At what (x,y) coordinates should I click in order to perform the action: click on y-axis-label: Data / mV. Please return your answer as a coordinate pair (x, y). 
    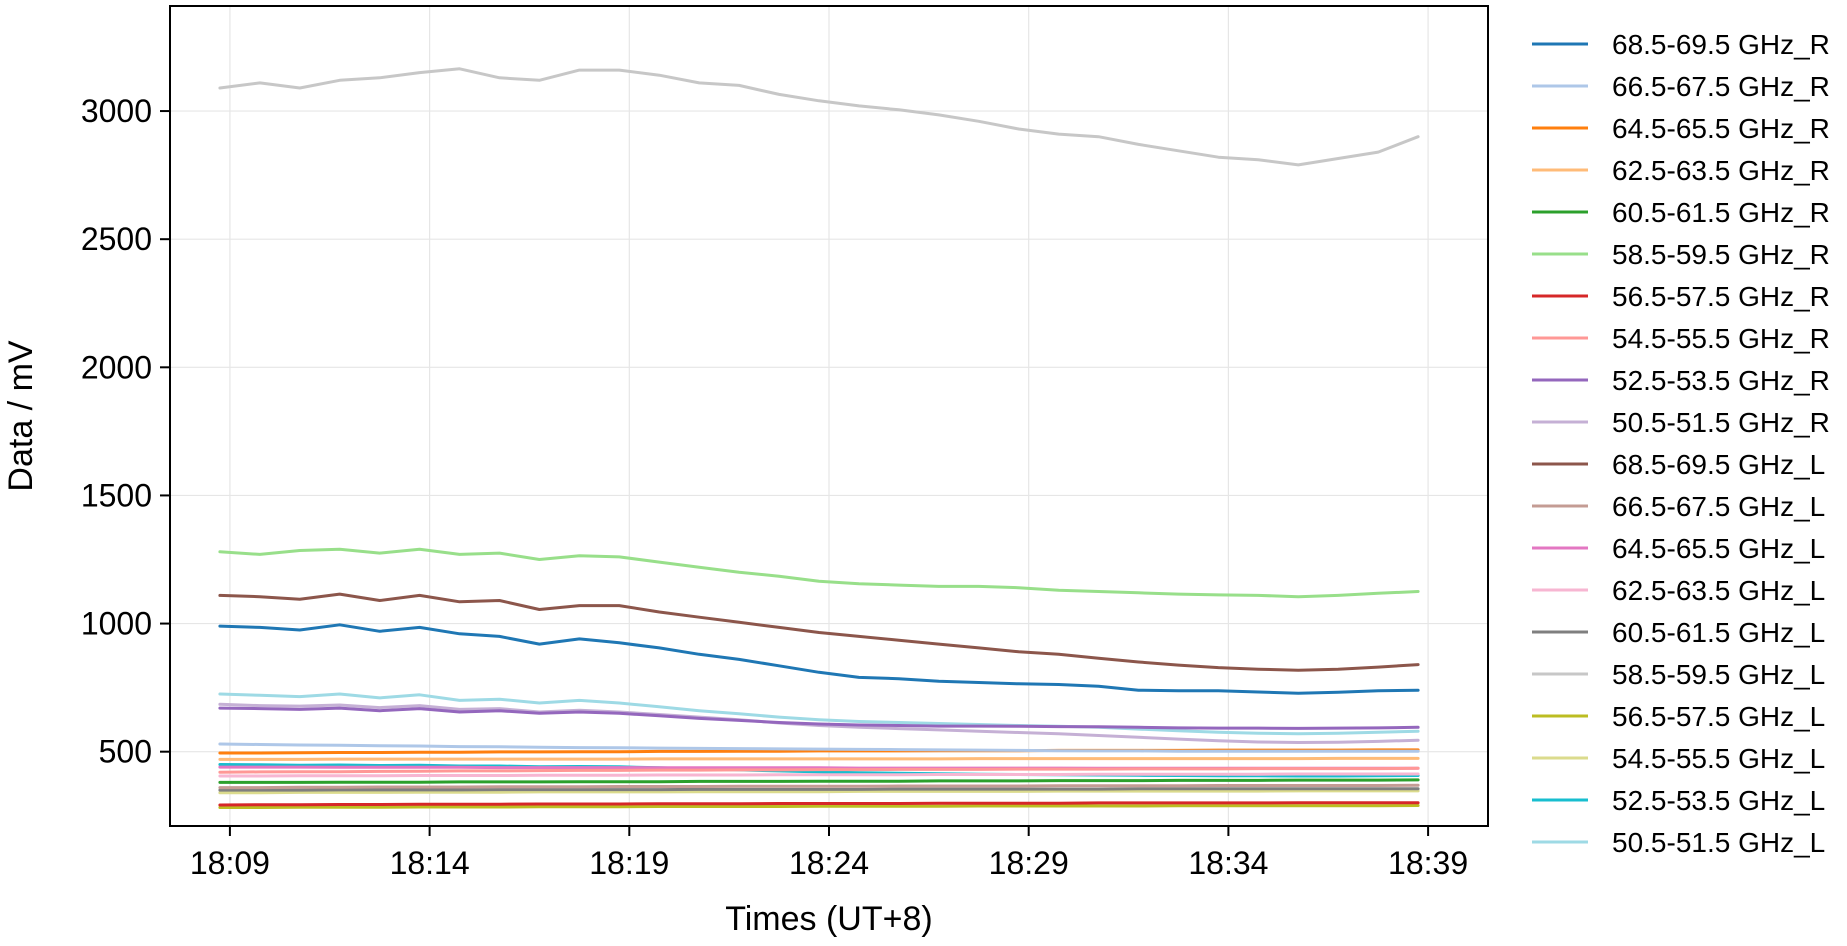
    Looking at the image, I should click on (21, 415).